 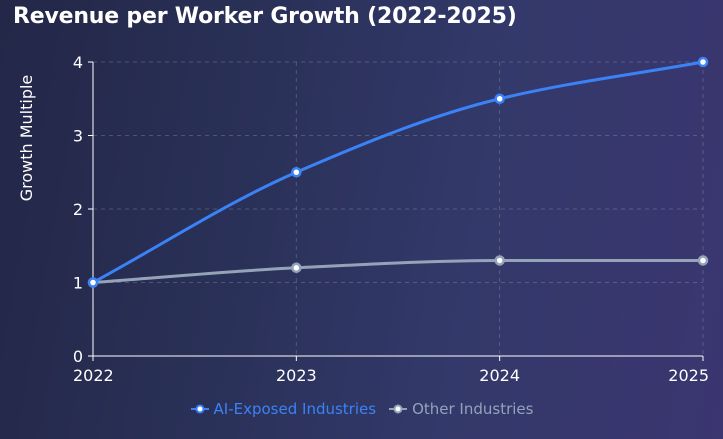 What do you see at coordinates (295, 409) in the screenshot?
I see `legend-label: AI-Exposed Industries` at bounding box center [295, 409].